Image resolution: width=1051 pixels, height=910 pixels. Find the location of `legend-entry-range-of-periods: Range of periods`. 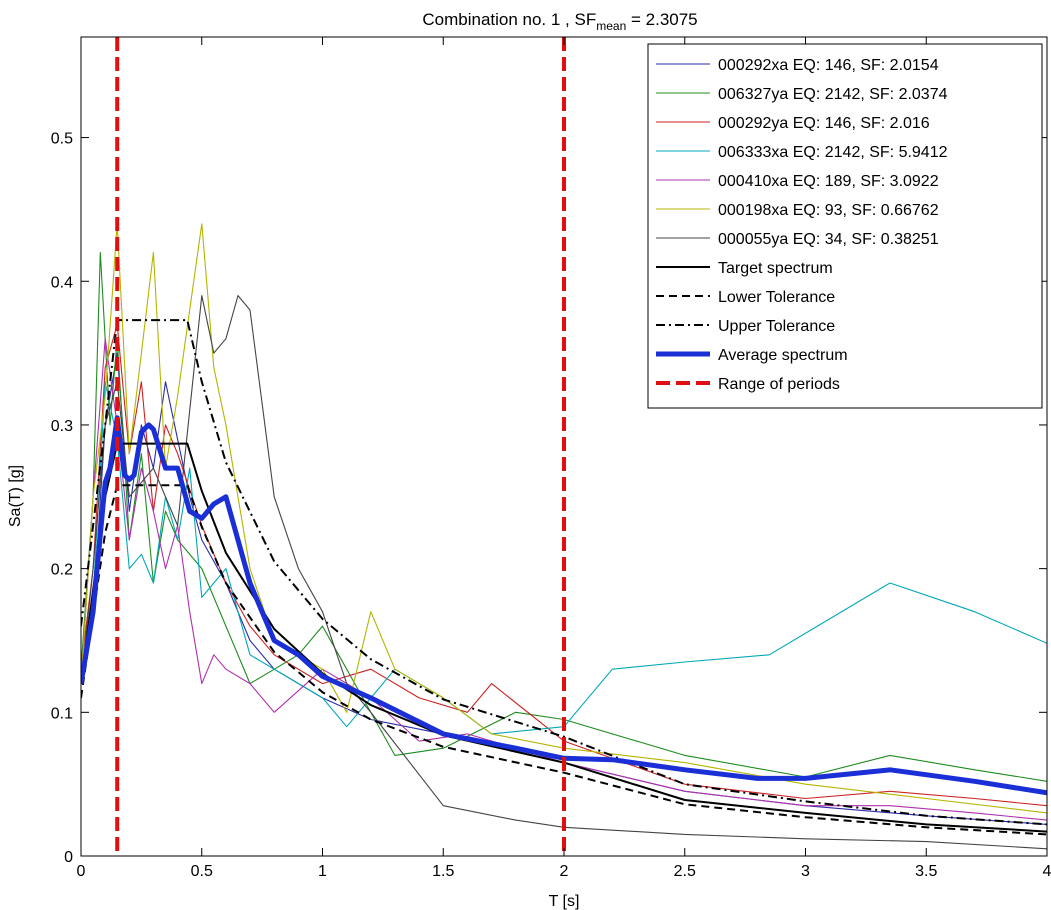

legend-entry-range-of-periods: Range of periods is located at coordinates (779, 384).